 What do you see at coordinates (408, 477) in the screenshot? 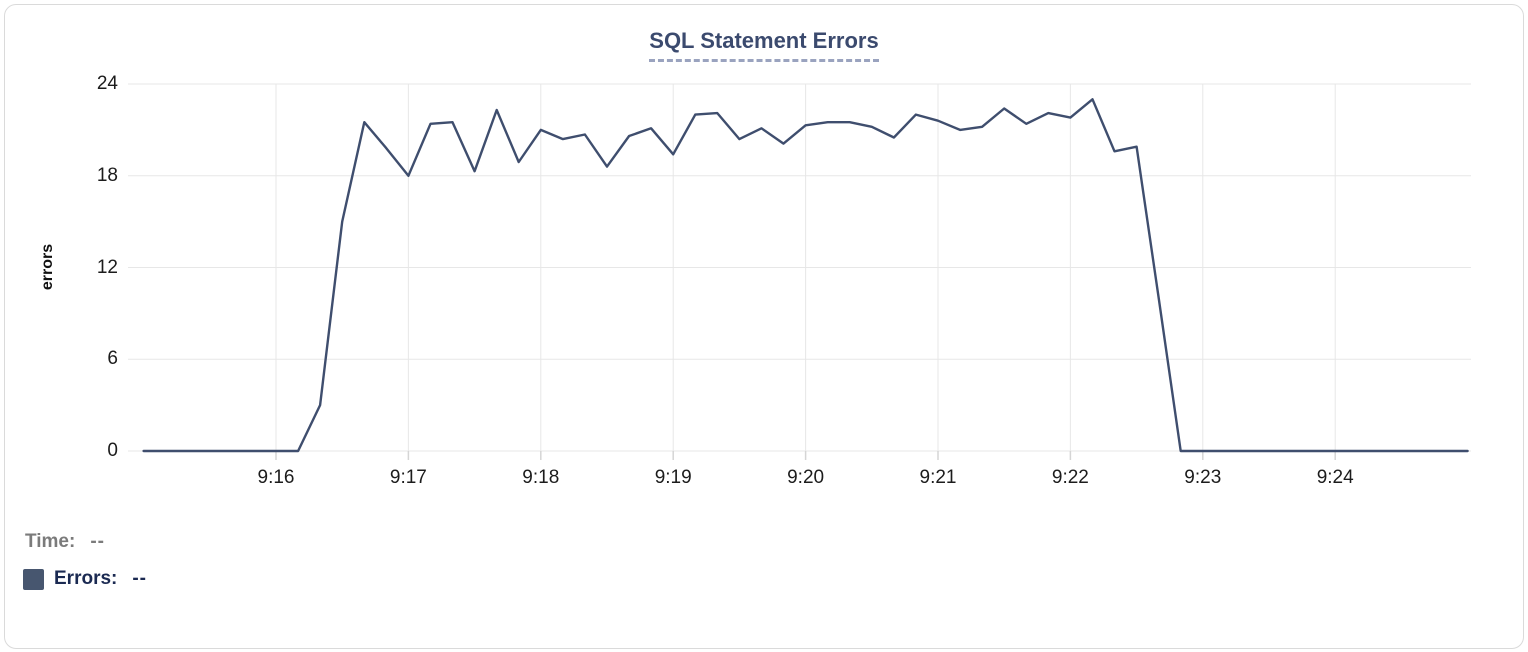
I see `x-tick-label: 9:17` at bounding box center [408, 477].